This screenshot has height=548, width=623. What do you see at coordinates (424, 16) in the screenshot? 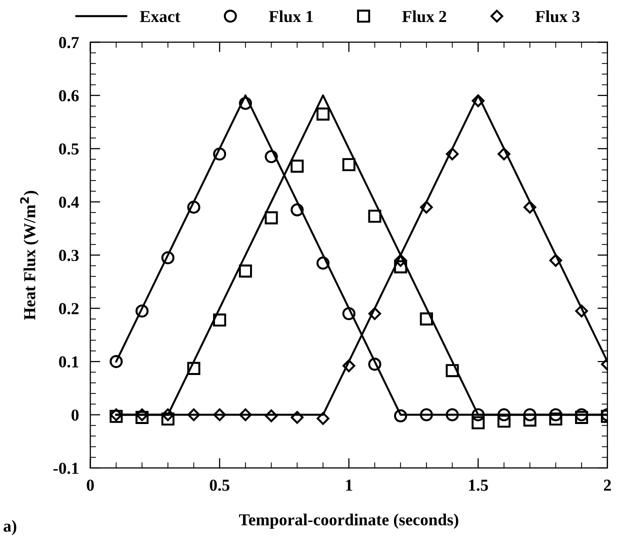
I see `legend-label: Flux 2` at bounding box center [424, 16].